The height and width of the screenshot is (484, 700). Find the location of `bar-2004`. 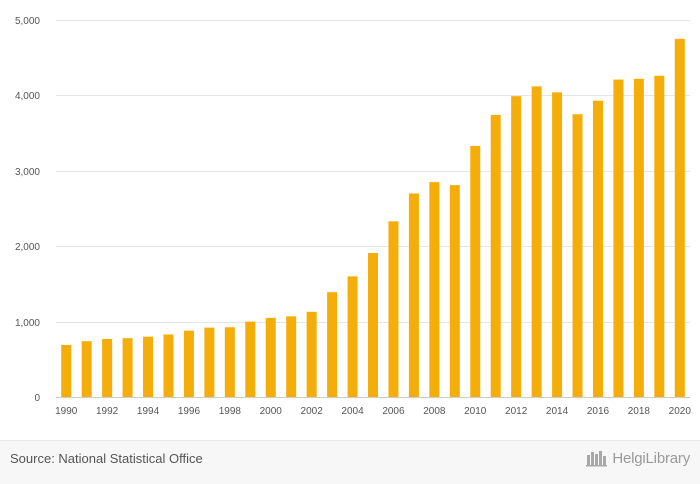

bar-2004 is located at coordinates (352, 336).